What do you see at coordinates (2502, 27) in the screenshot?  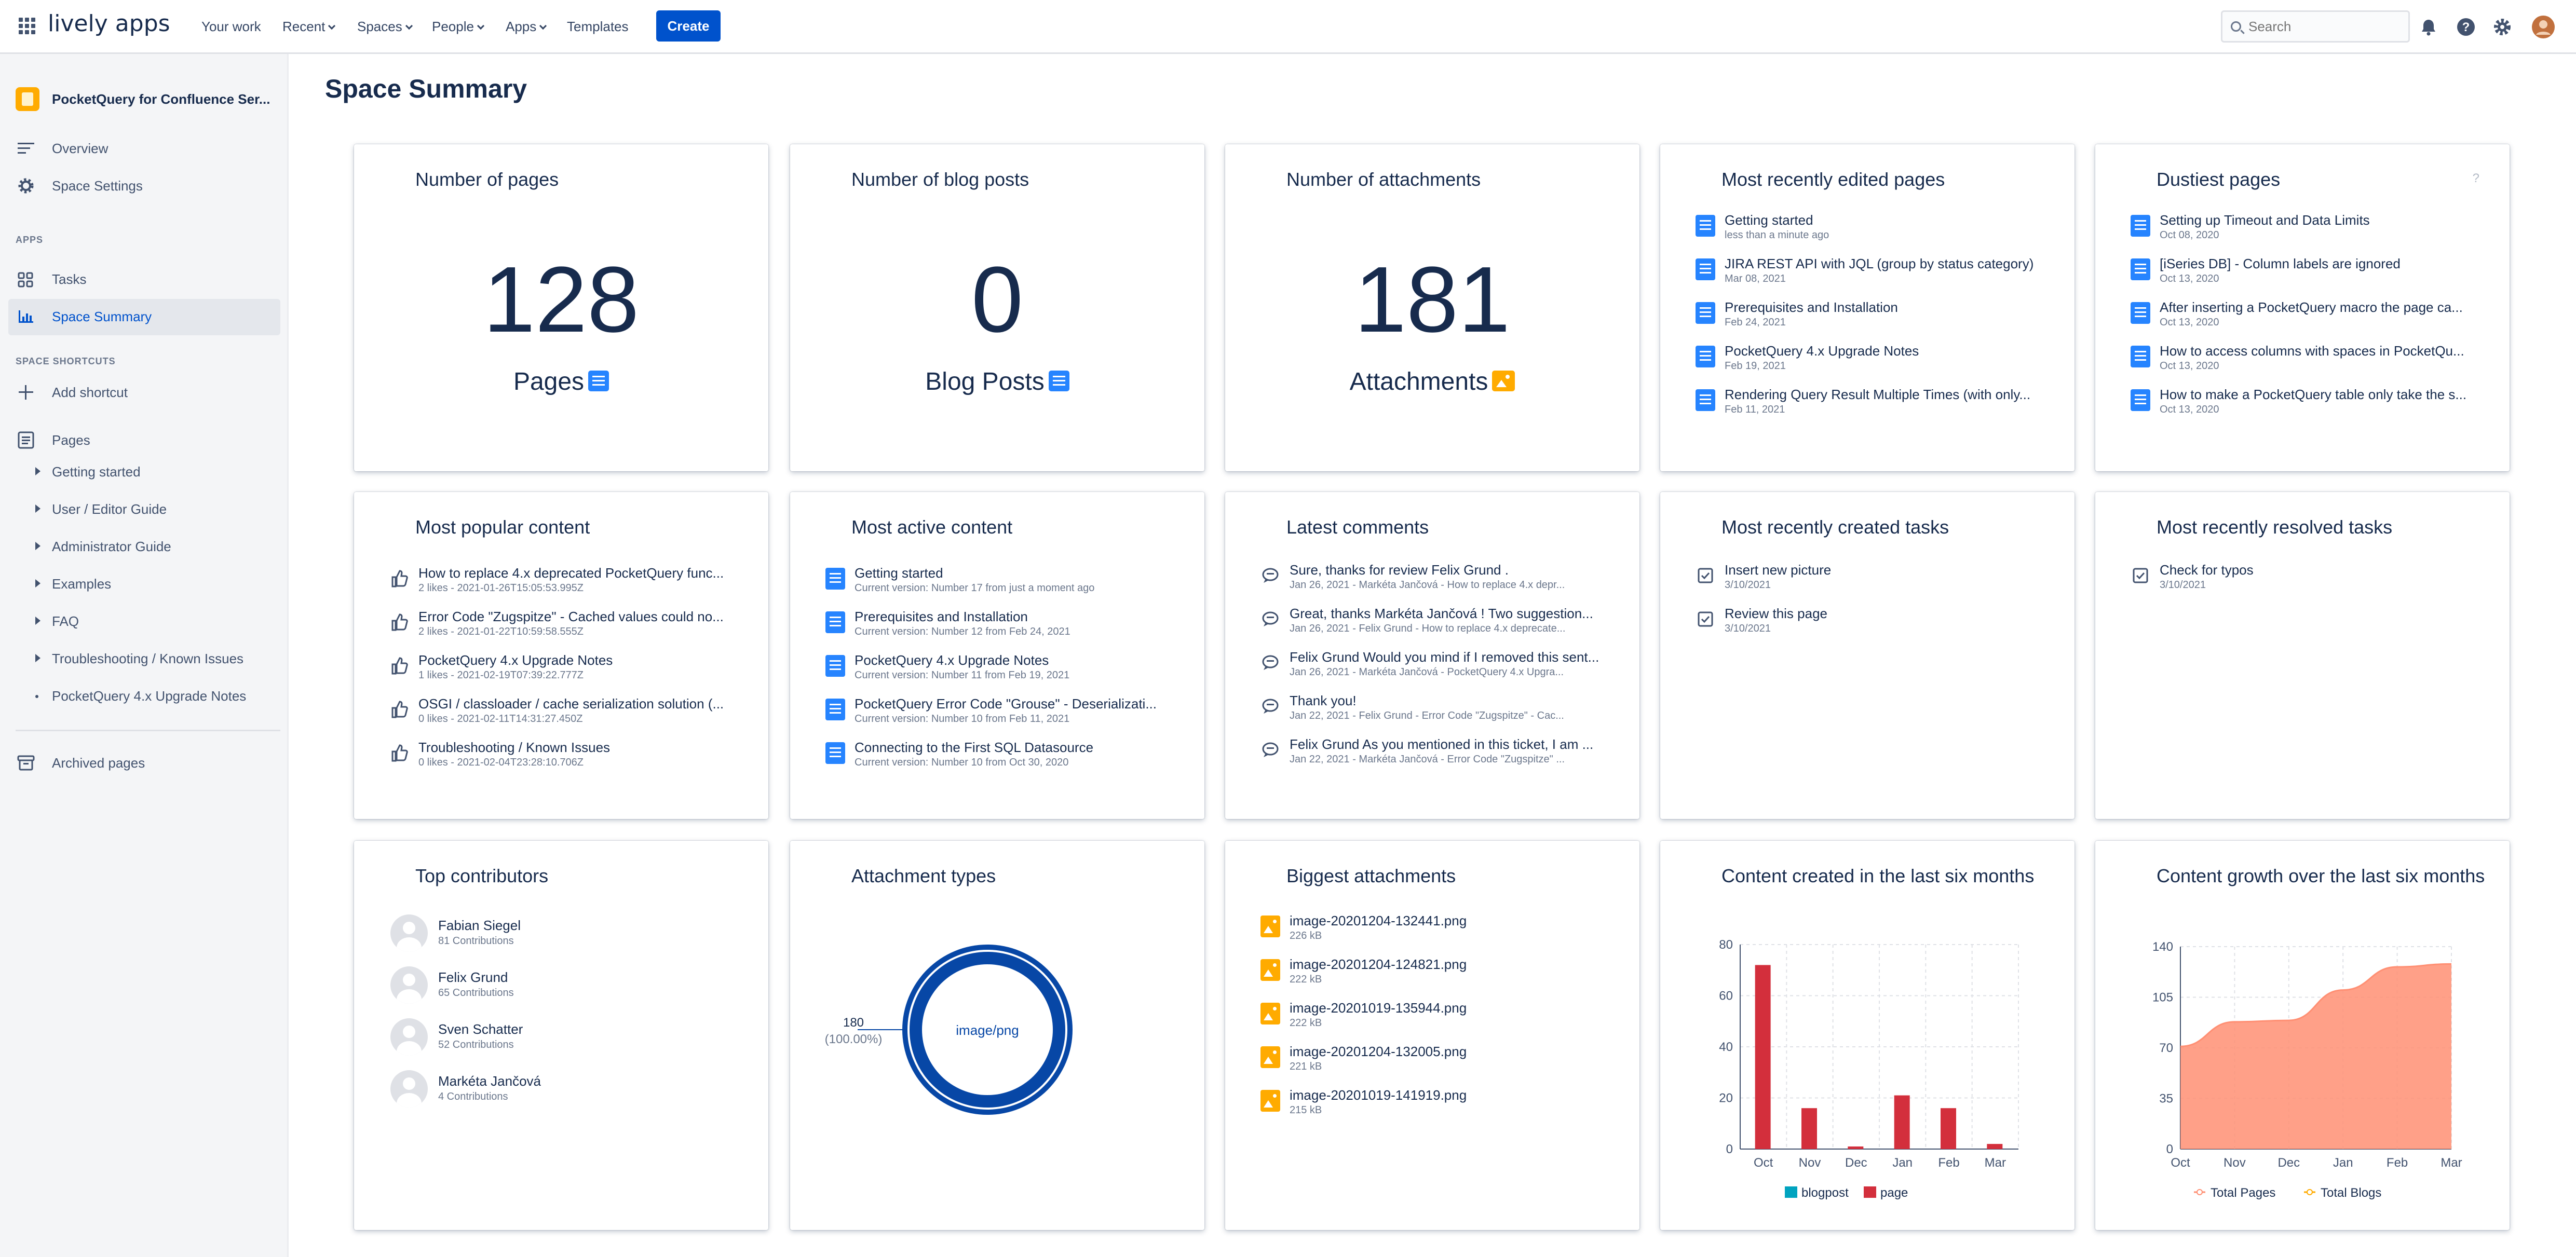 I see `settings-gear-icon` at bounding box center [2502, 27].